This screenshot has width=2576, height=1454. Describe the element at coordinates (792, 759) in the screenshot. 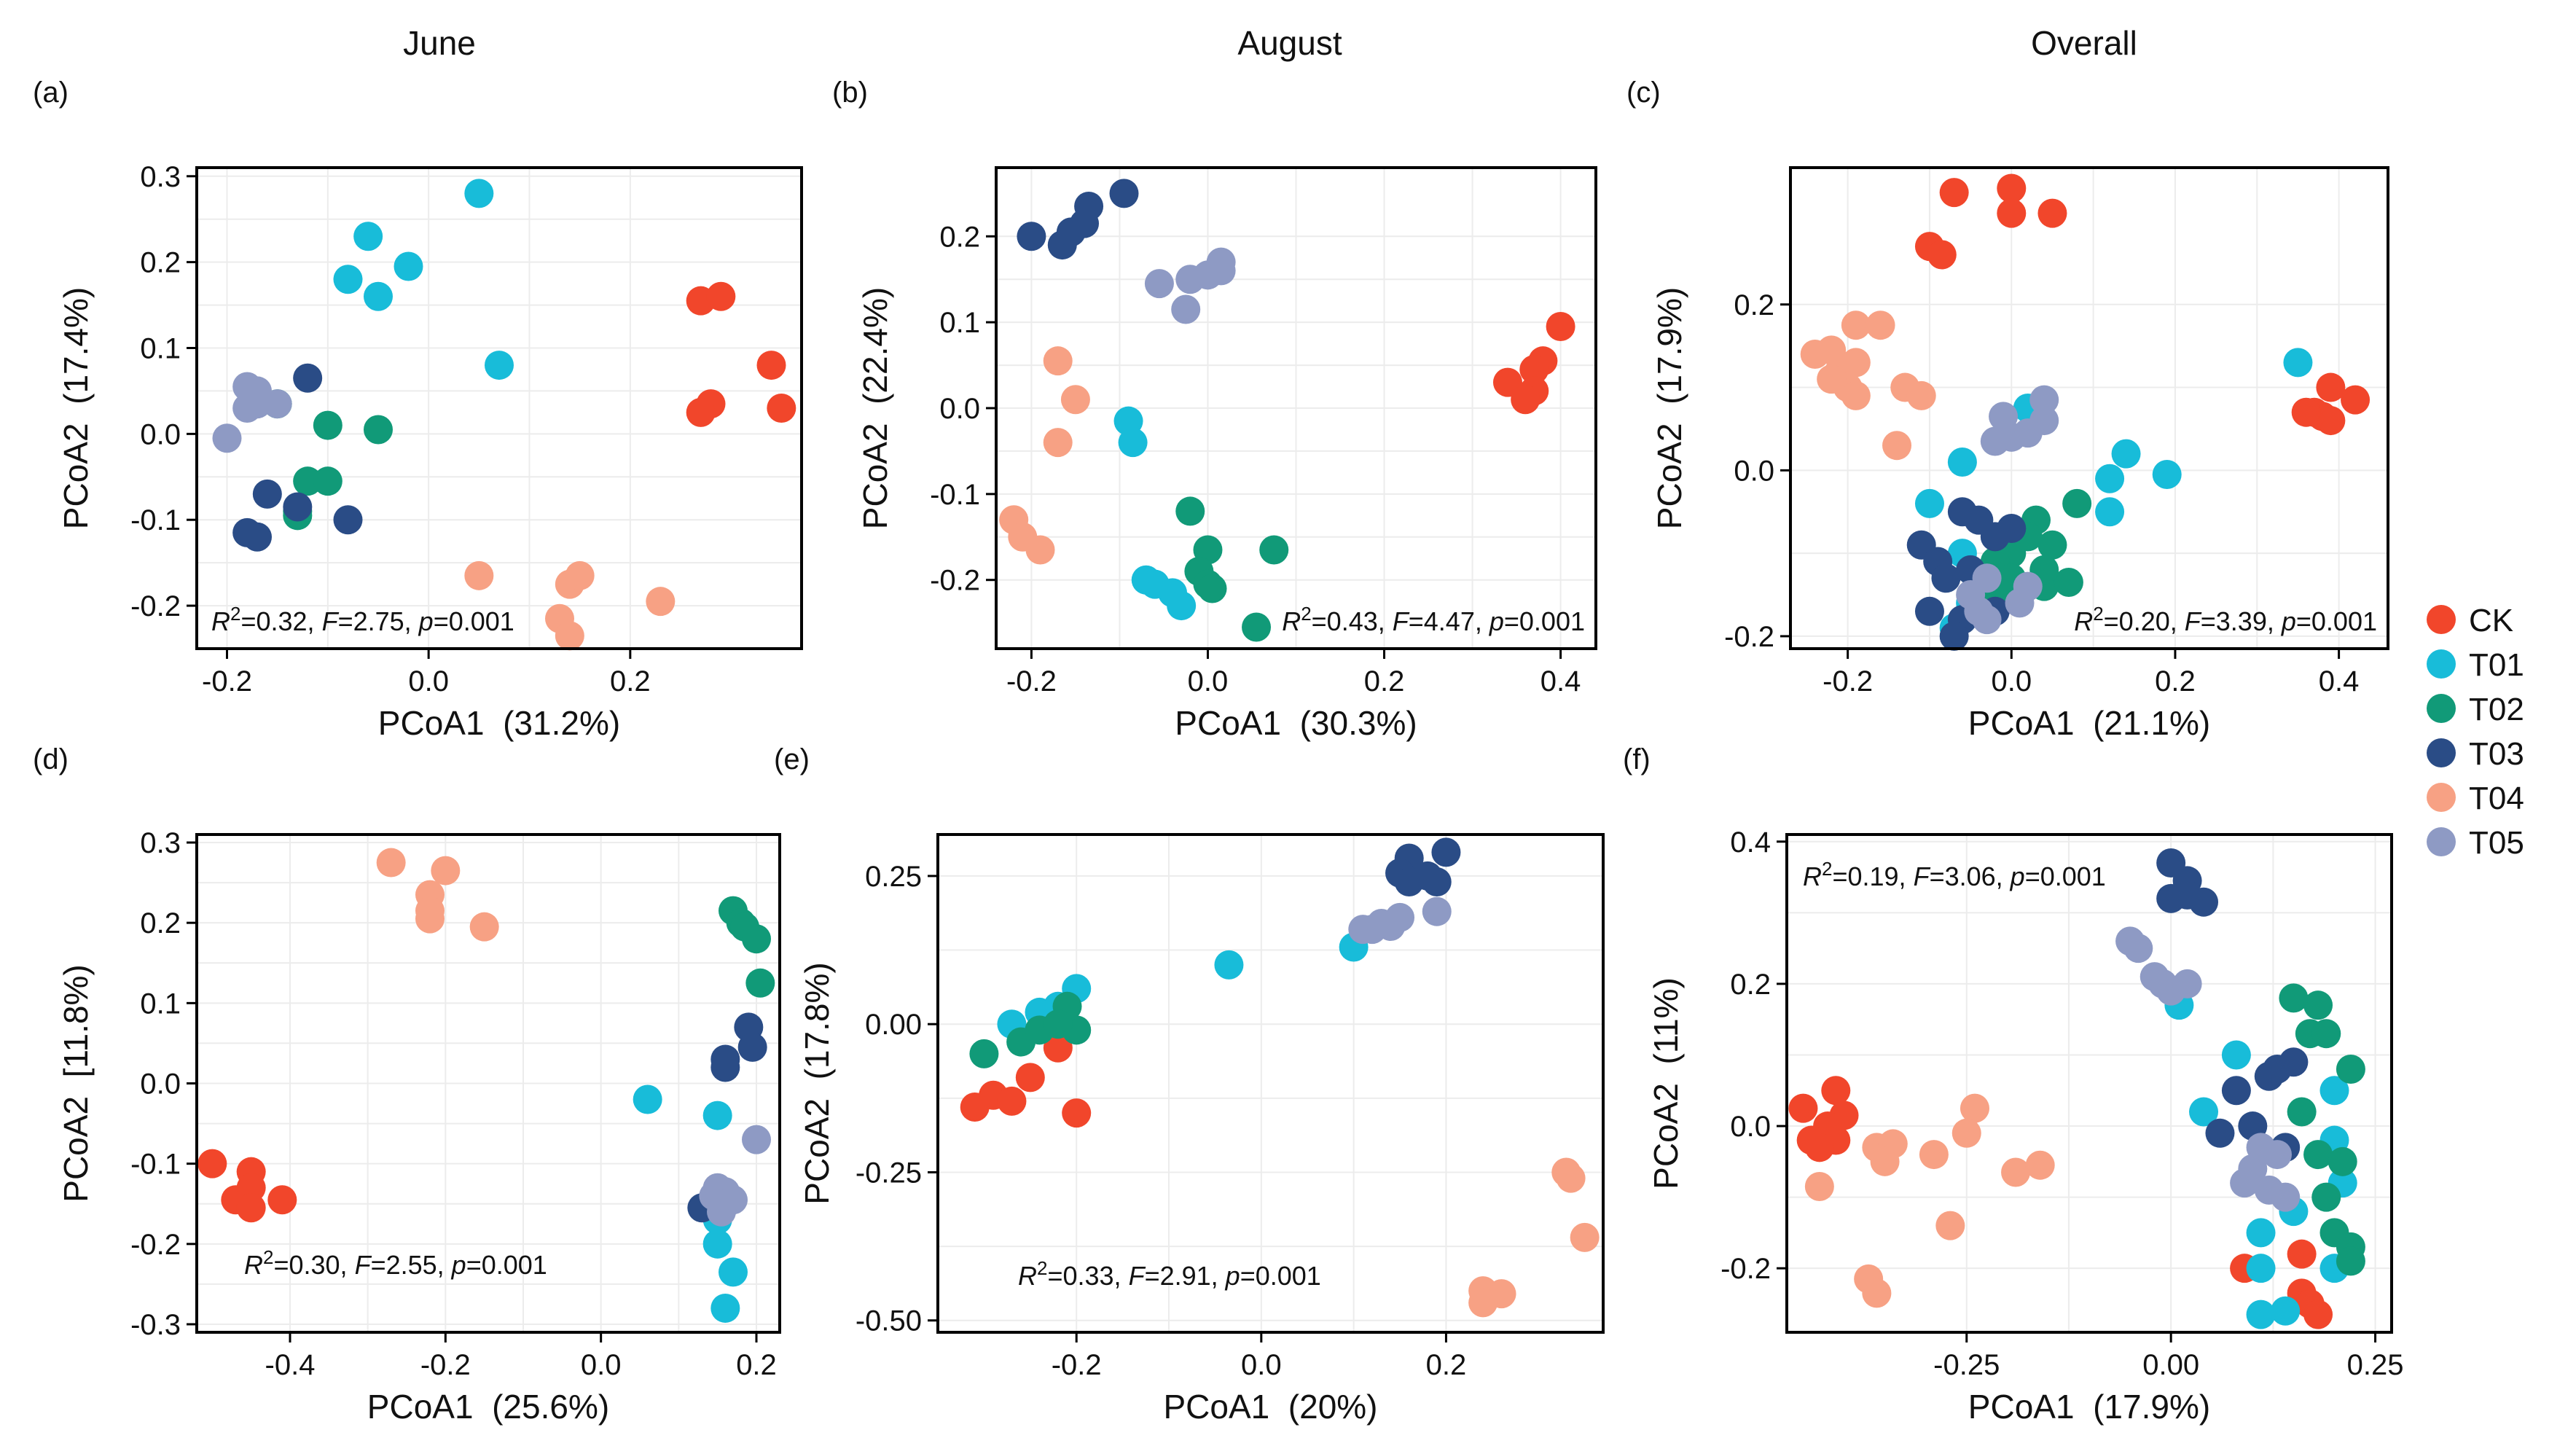

I see `panel-label: (e)` at that location.